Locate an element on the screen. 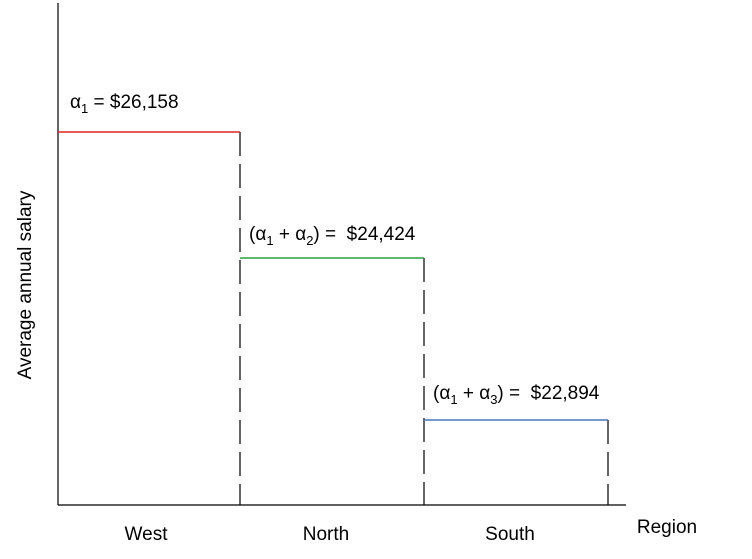  level-label: α1 = $26,158 is located at coordinates (124, 104).